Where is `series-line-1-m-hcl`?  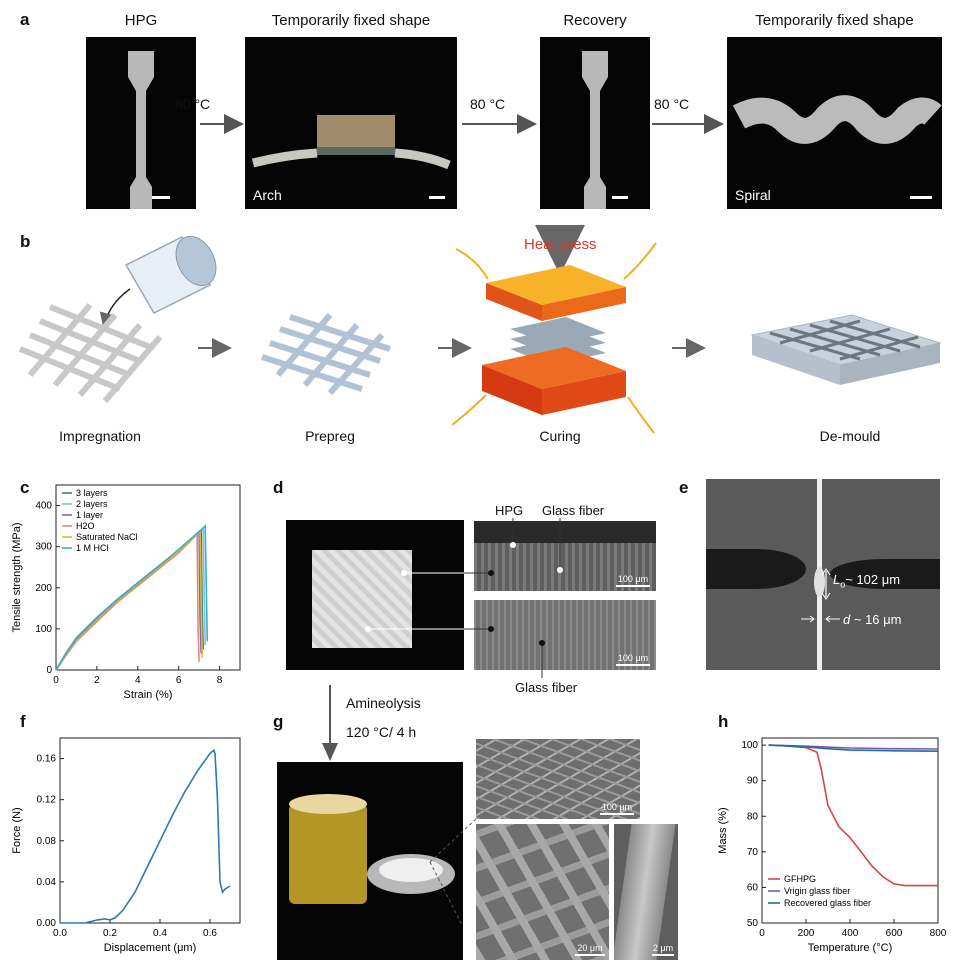
series-line-1-m-hcl is located at coordinates (132, 597).